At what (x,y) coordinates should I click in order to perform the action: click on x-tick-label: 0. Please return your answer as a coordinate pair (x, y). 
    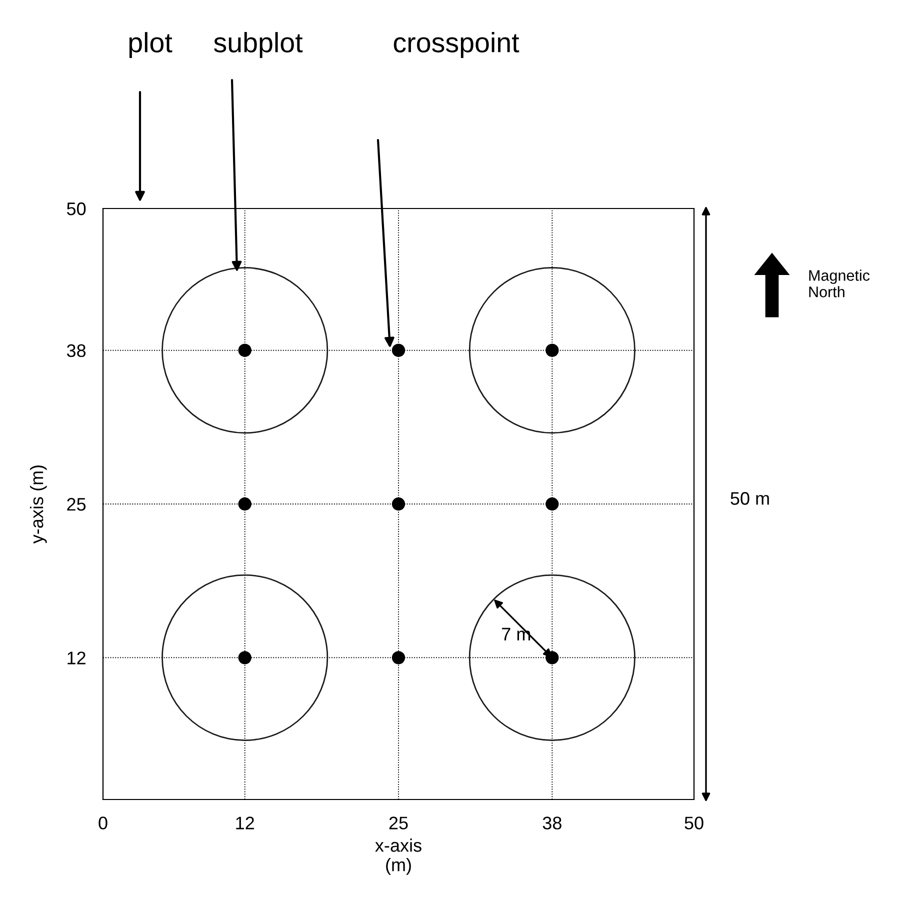
    Looking at the image, I should click on (103, 823).